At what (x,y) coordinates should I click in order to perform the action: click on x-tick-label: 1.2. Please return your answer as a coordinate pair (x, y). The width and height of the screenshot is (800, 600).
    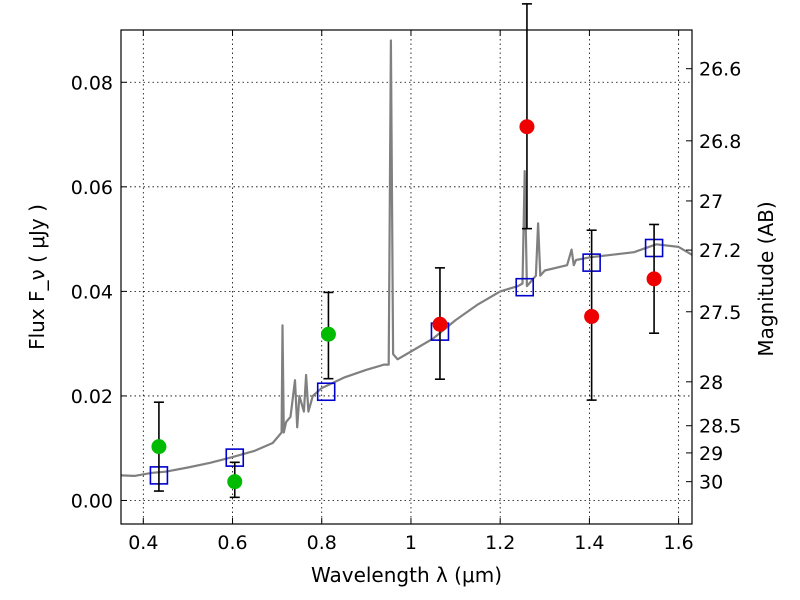
    Looking at the image, I should click on (500, 543).